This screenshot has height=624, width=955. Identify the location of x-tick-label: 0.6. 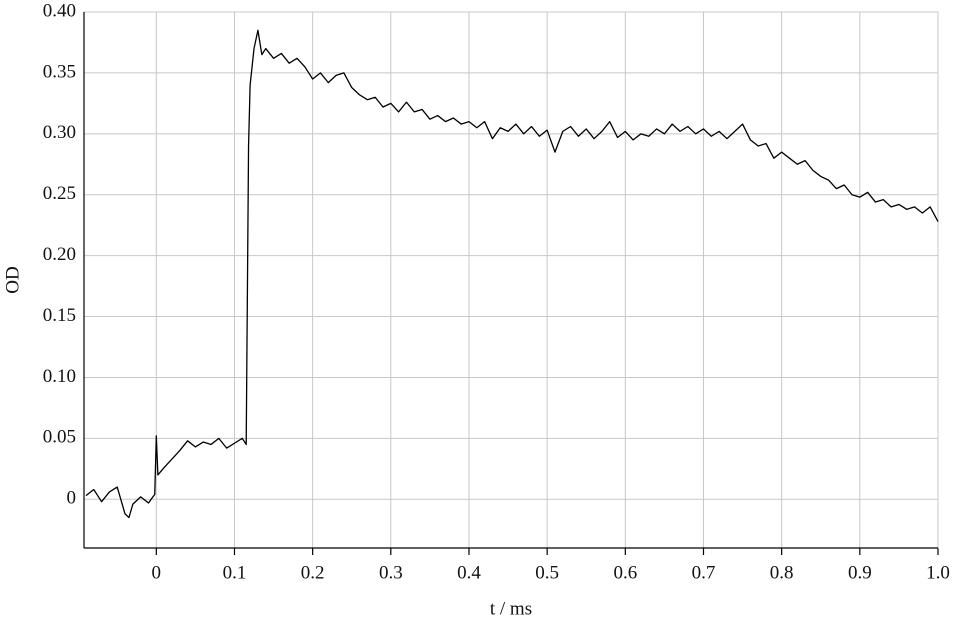
(625, 572).